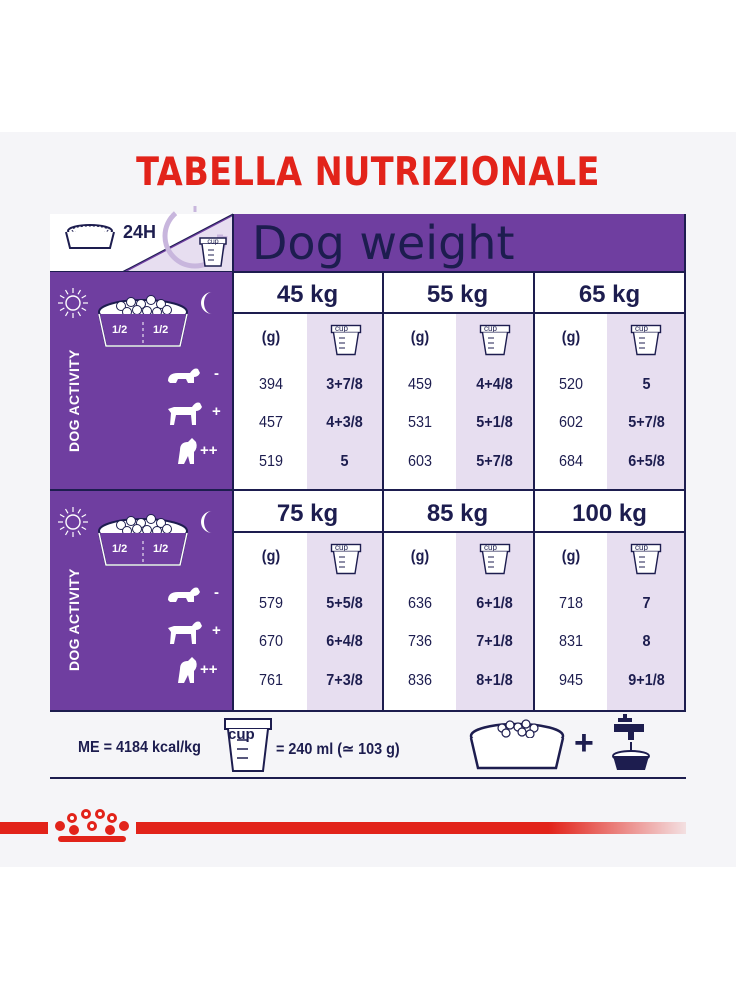 Image resolution: width=736 pixels, height=1000 pixels. What do you see at coordinates (344, 384) in the screenshot?
I see `cups-value: 3+7/8` at bounding box center [344, 384].